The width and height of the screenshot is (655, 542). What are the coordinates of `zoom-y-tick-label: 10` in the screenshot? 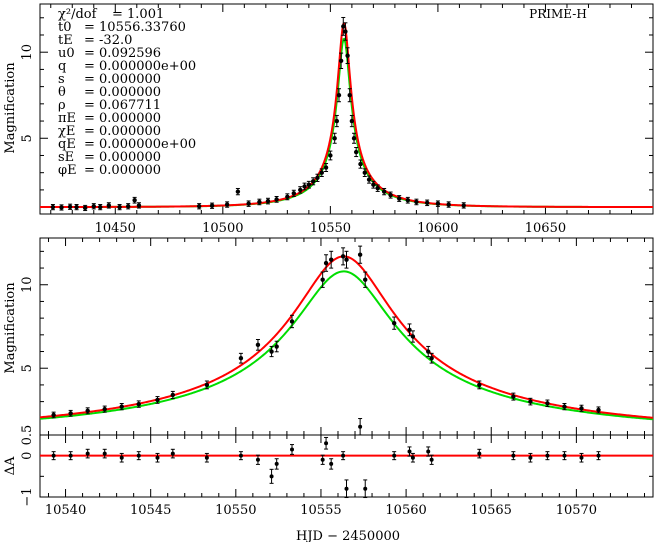 It's located at (27, 284).